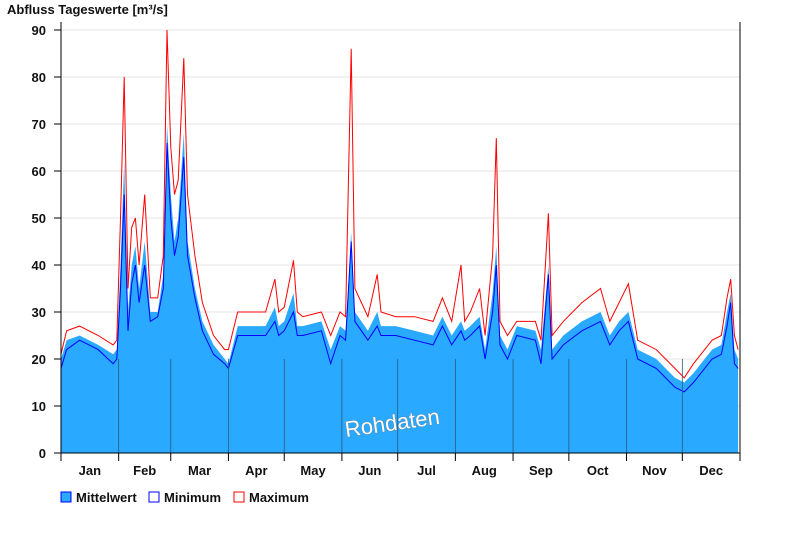 This screenshot has height=550, width=800. Describe the element at coordinates (39, 359) in the screenshot. I see `y-tick-label: 20` at that location.